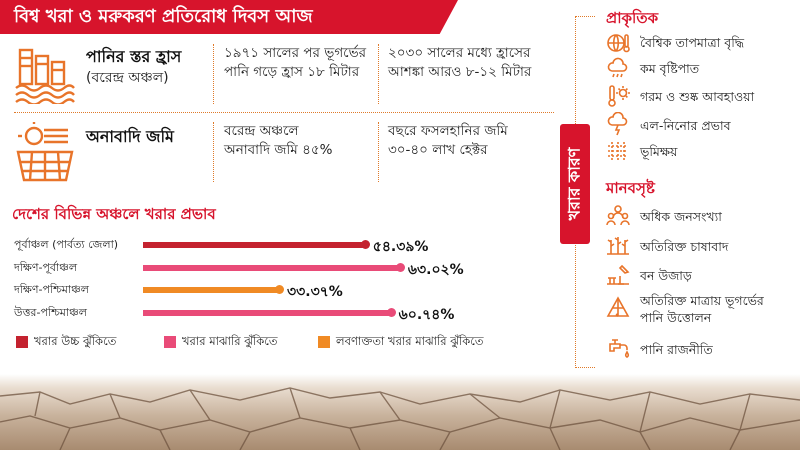 This screenshot has width=800, height=450. Describe the element at coordinates (400, 247) in the screenshot. I see `bar-value-label: ৫৪.৩৯%` at that location.